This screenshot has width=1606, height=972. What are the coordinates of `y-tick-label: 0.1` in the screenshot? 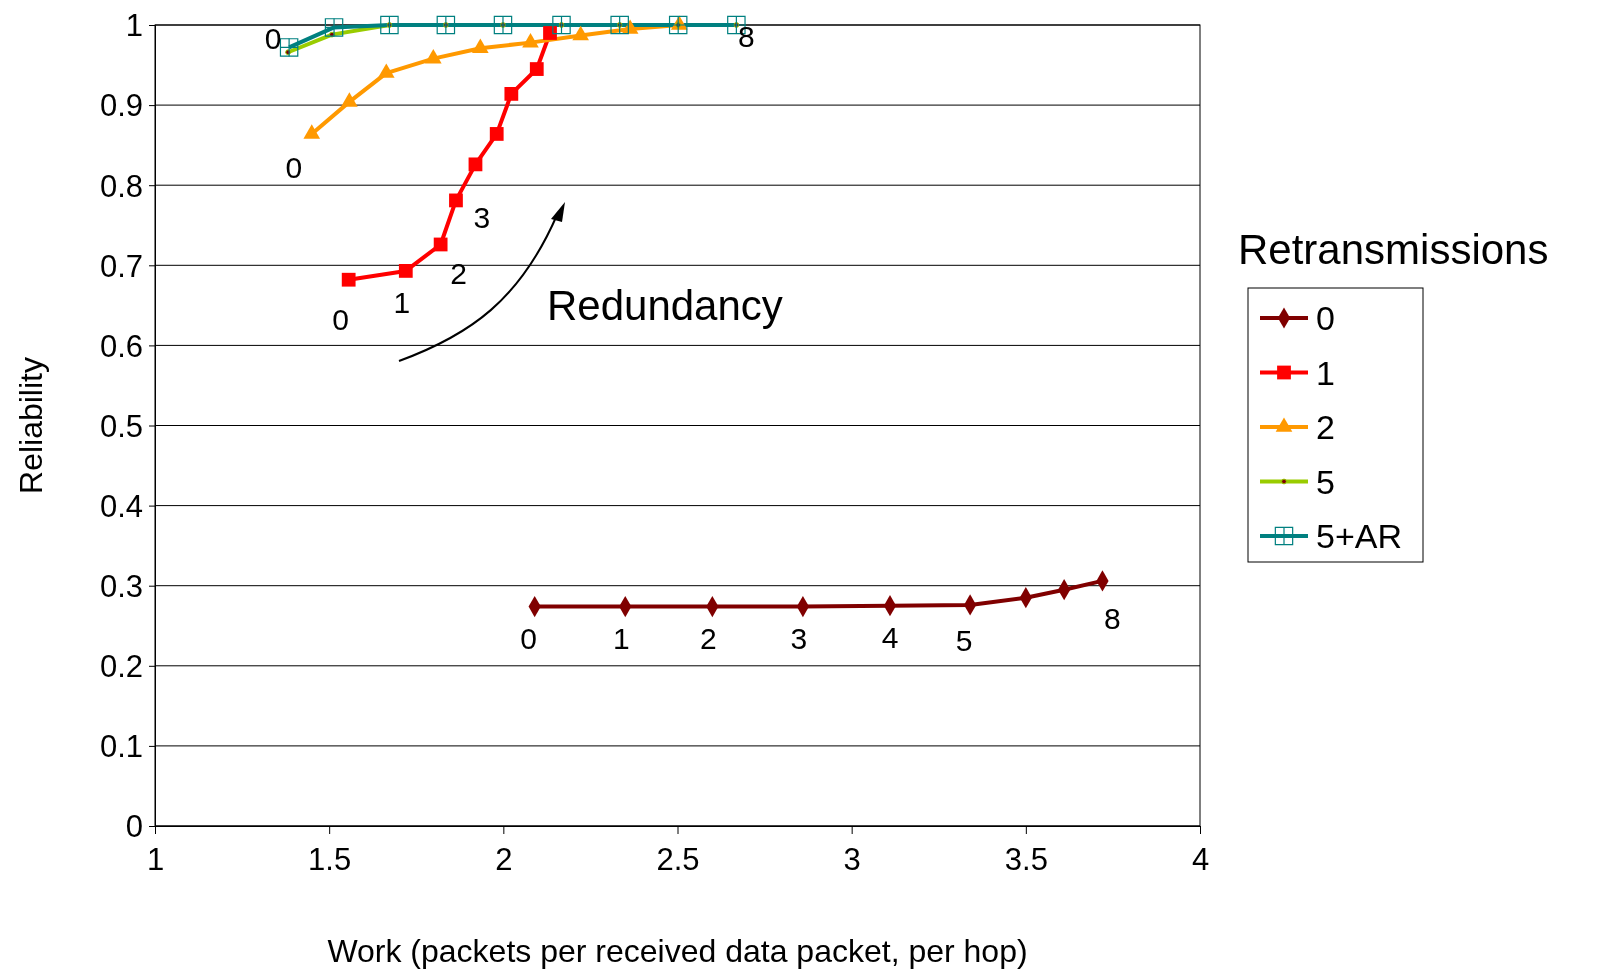 It's located at (121, 747).